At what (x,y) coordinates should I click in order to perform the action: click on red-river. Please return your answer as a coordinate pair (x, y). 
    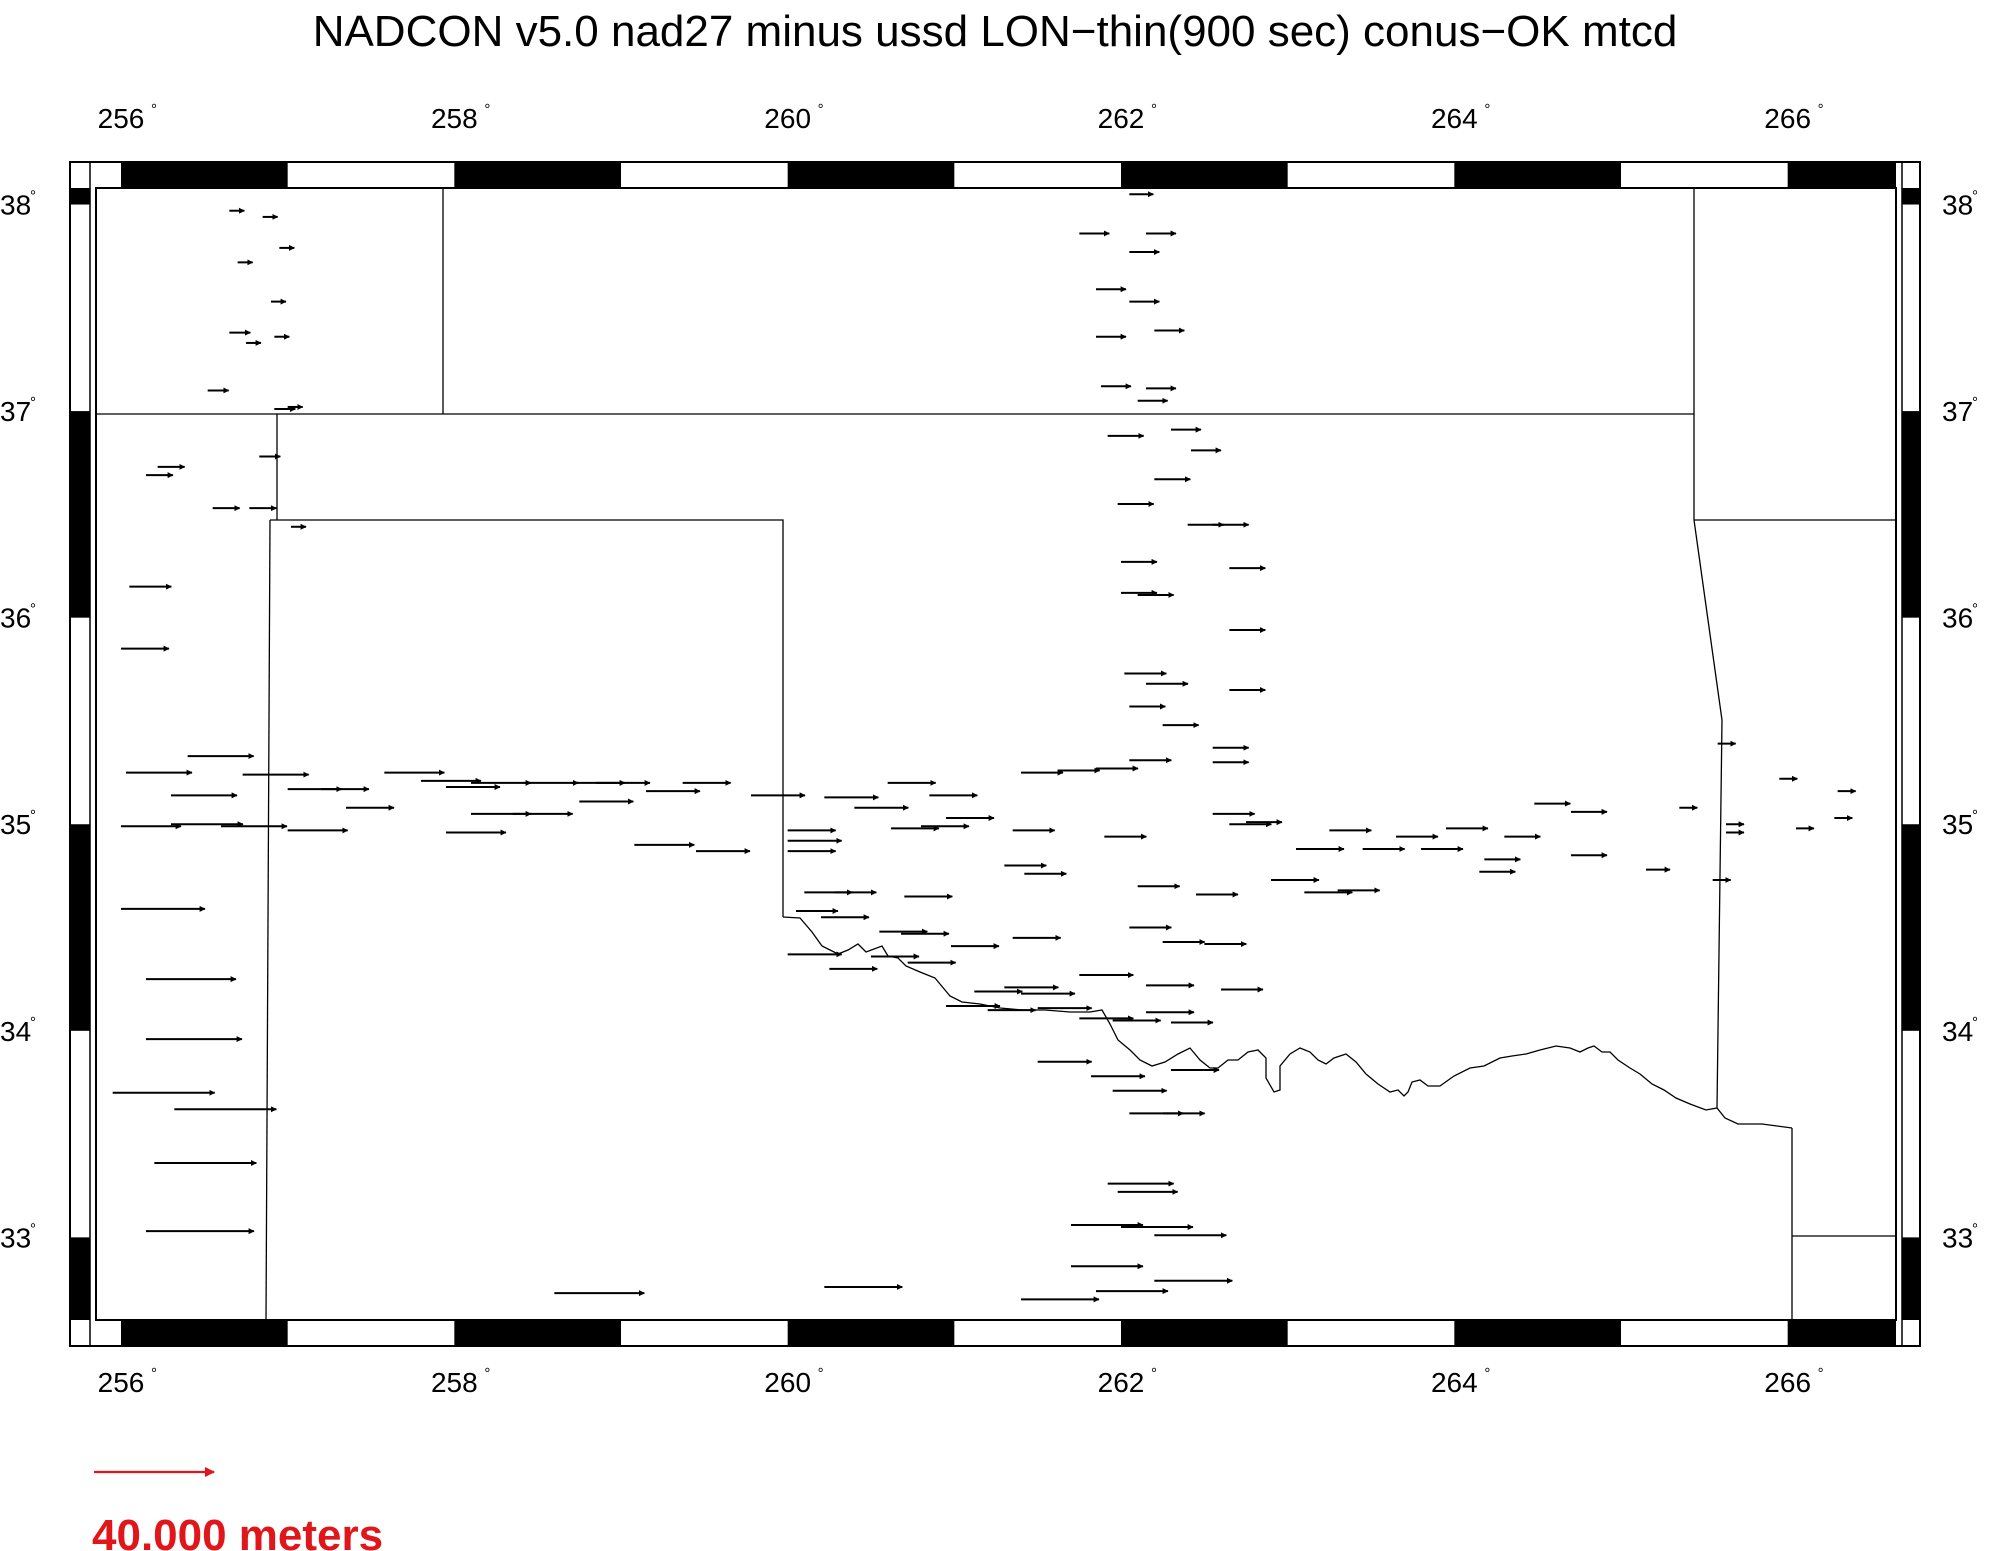
    Looking at the image, I should click on (1287, 1022).